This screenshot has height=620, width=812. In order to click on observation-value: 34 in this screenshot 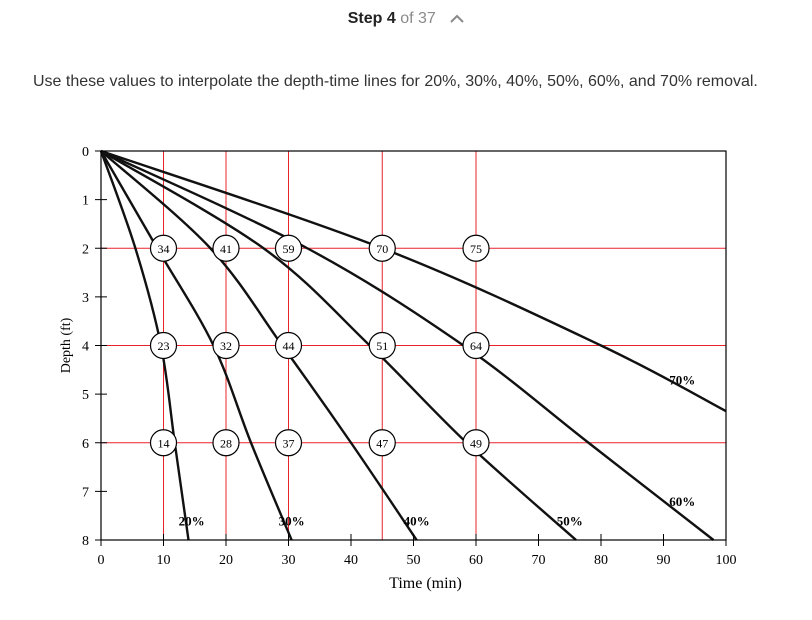, I will do `click(164, 249)`.